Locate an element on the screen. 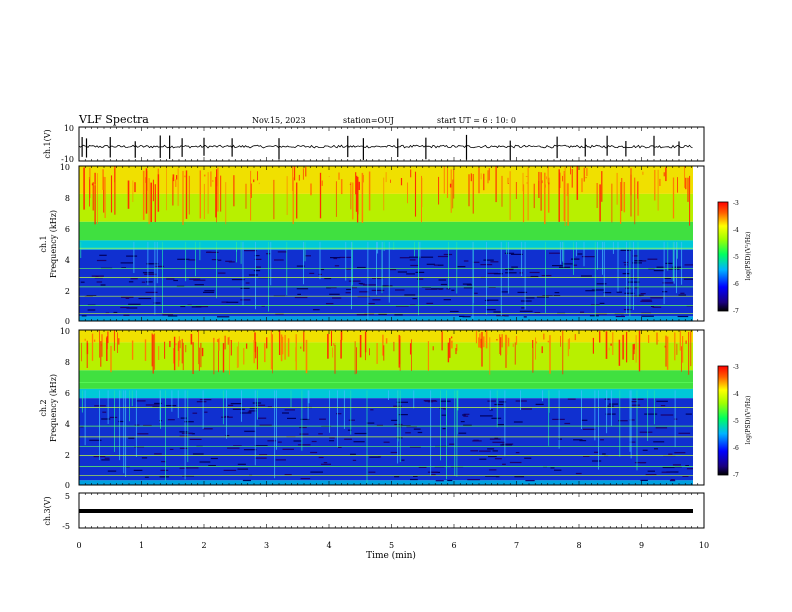  x-tick-label-1: 1 is located at coordinates (141, 545).